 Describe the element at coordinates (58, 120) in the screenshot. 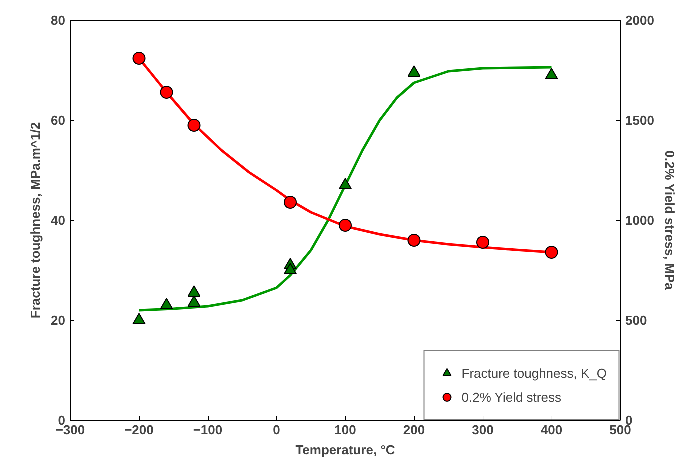

I see `y-tick-label: 60` at that location.